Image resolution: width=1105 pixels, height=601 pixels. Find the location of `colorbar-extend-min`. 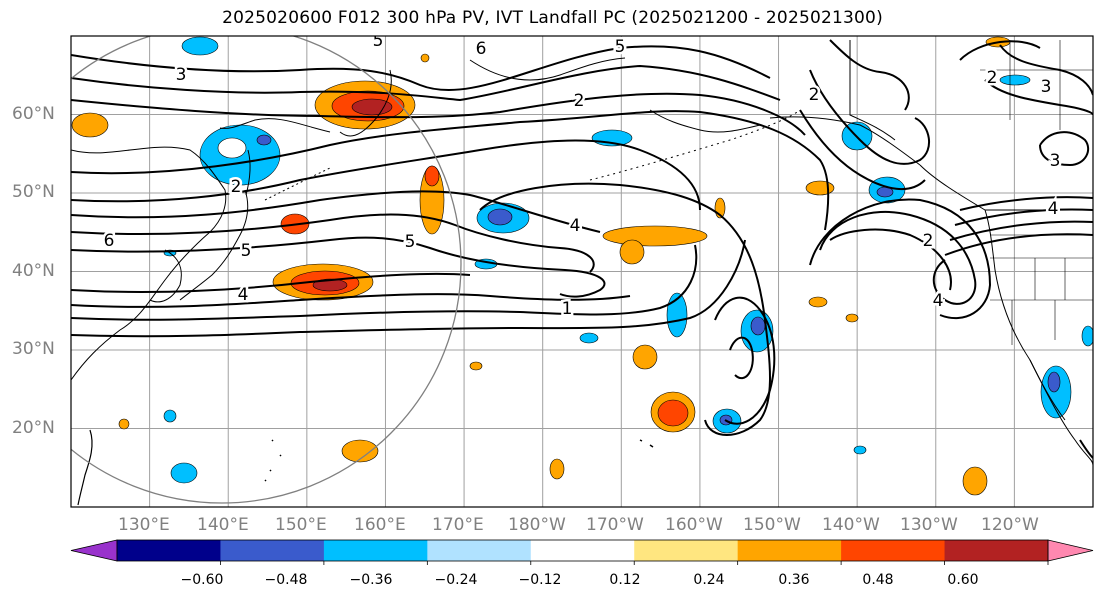

colorbar-extend-min is located at coordinates (94, 550).